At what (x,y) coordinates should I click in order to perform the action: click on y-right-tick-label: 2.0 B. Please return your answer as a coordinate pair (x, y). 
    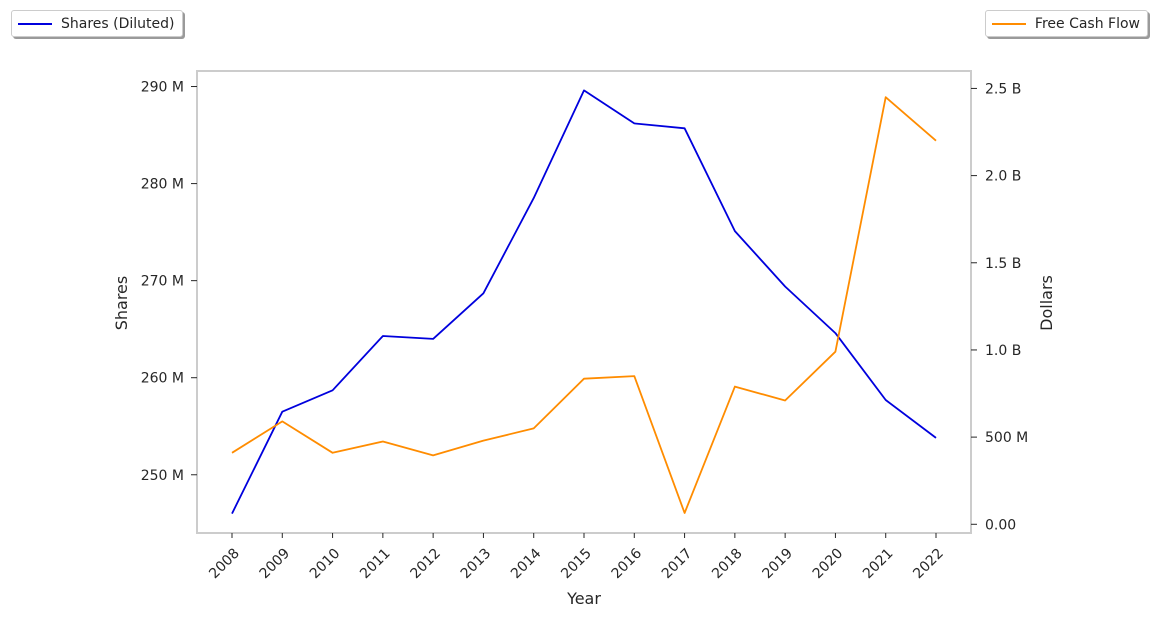
    Looking at the image, I should click on (1003, 177).